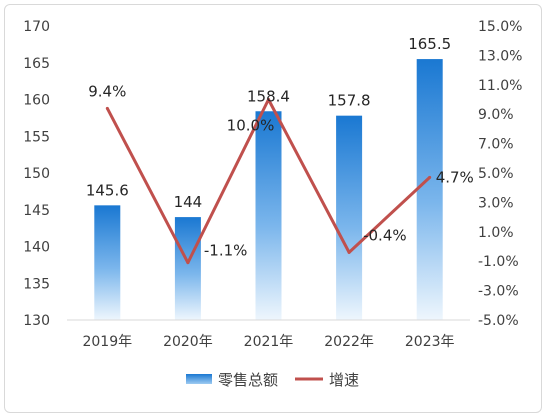  I want to click on y-right-tick-label: 11.0%, so click(500, 86).